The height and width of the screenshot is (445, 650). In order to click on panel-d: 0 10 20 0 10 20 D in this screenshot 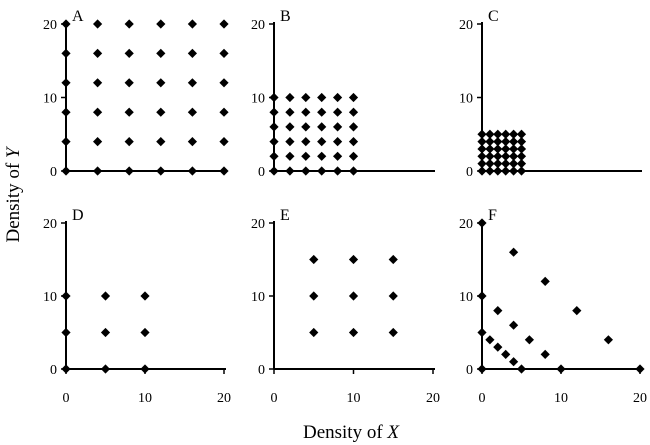, I will do `click(137, 306)`.